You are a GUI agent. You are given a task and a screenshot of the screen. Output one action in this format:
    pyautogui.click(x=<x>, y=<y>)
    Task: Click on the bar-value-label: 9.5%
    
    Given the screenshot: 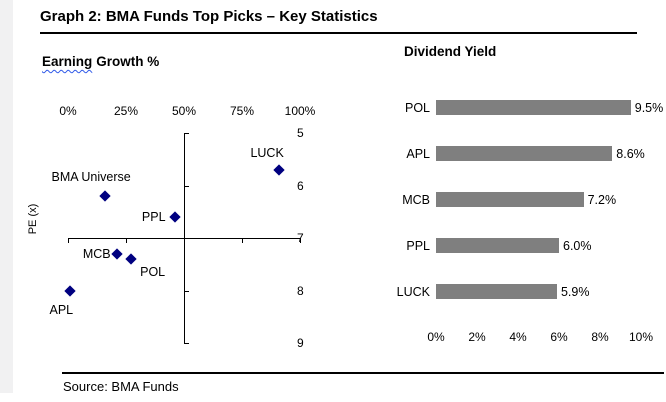 What is the action you would take?
    pyautogui.click(x=649, y=108)
    